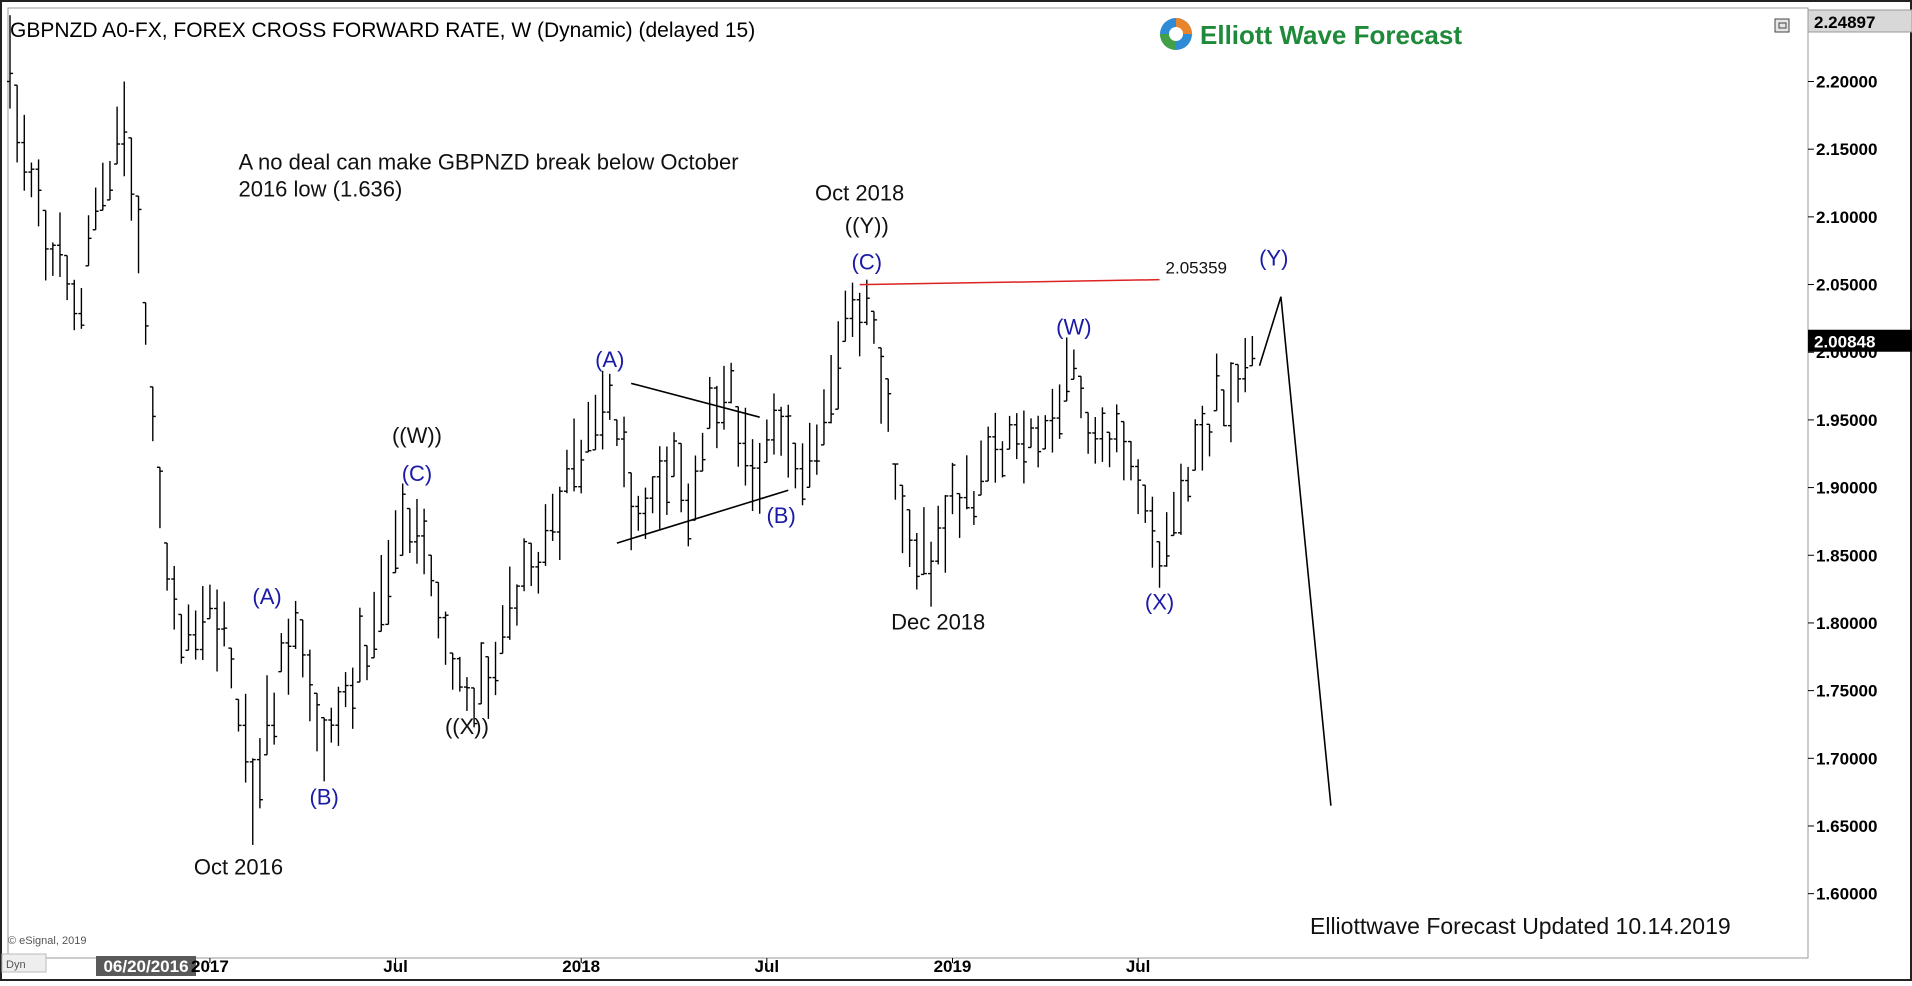 The image size is (1912, 986). I want to click on wave-label: (X), so click(1159, 601).